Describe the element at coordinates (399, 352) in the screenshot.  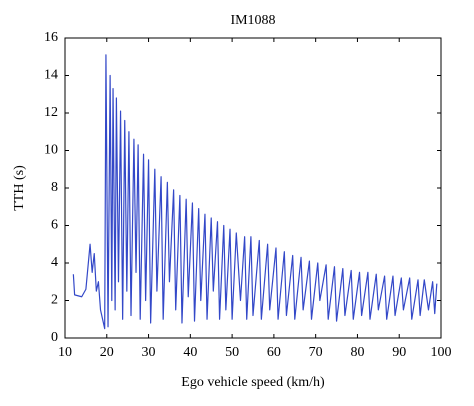
I see `x-tick-label: 90` at that location.